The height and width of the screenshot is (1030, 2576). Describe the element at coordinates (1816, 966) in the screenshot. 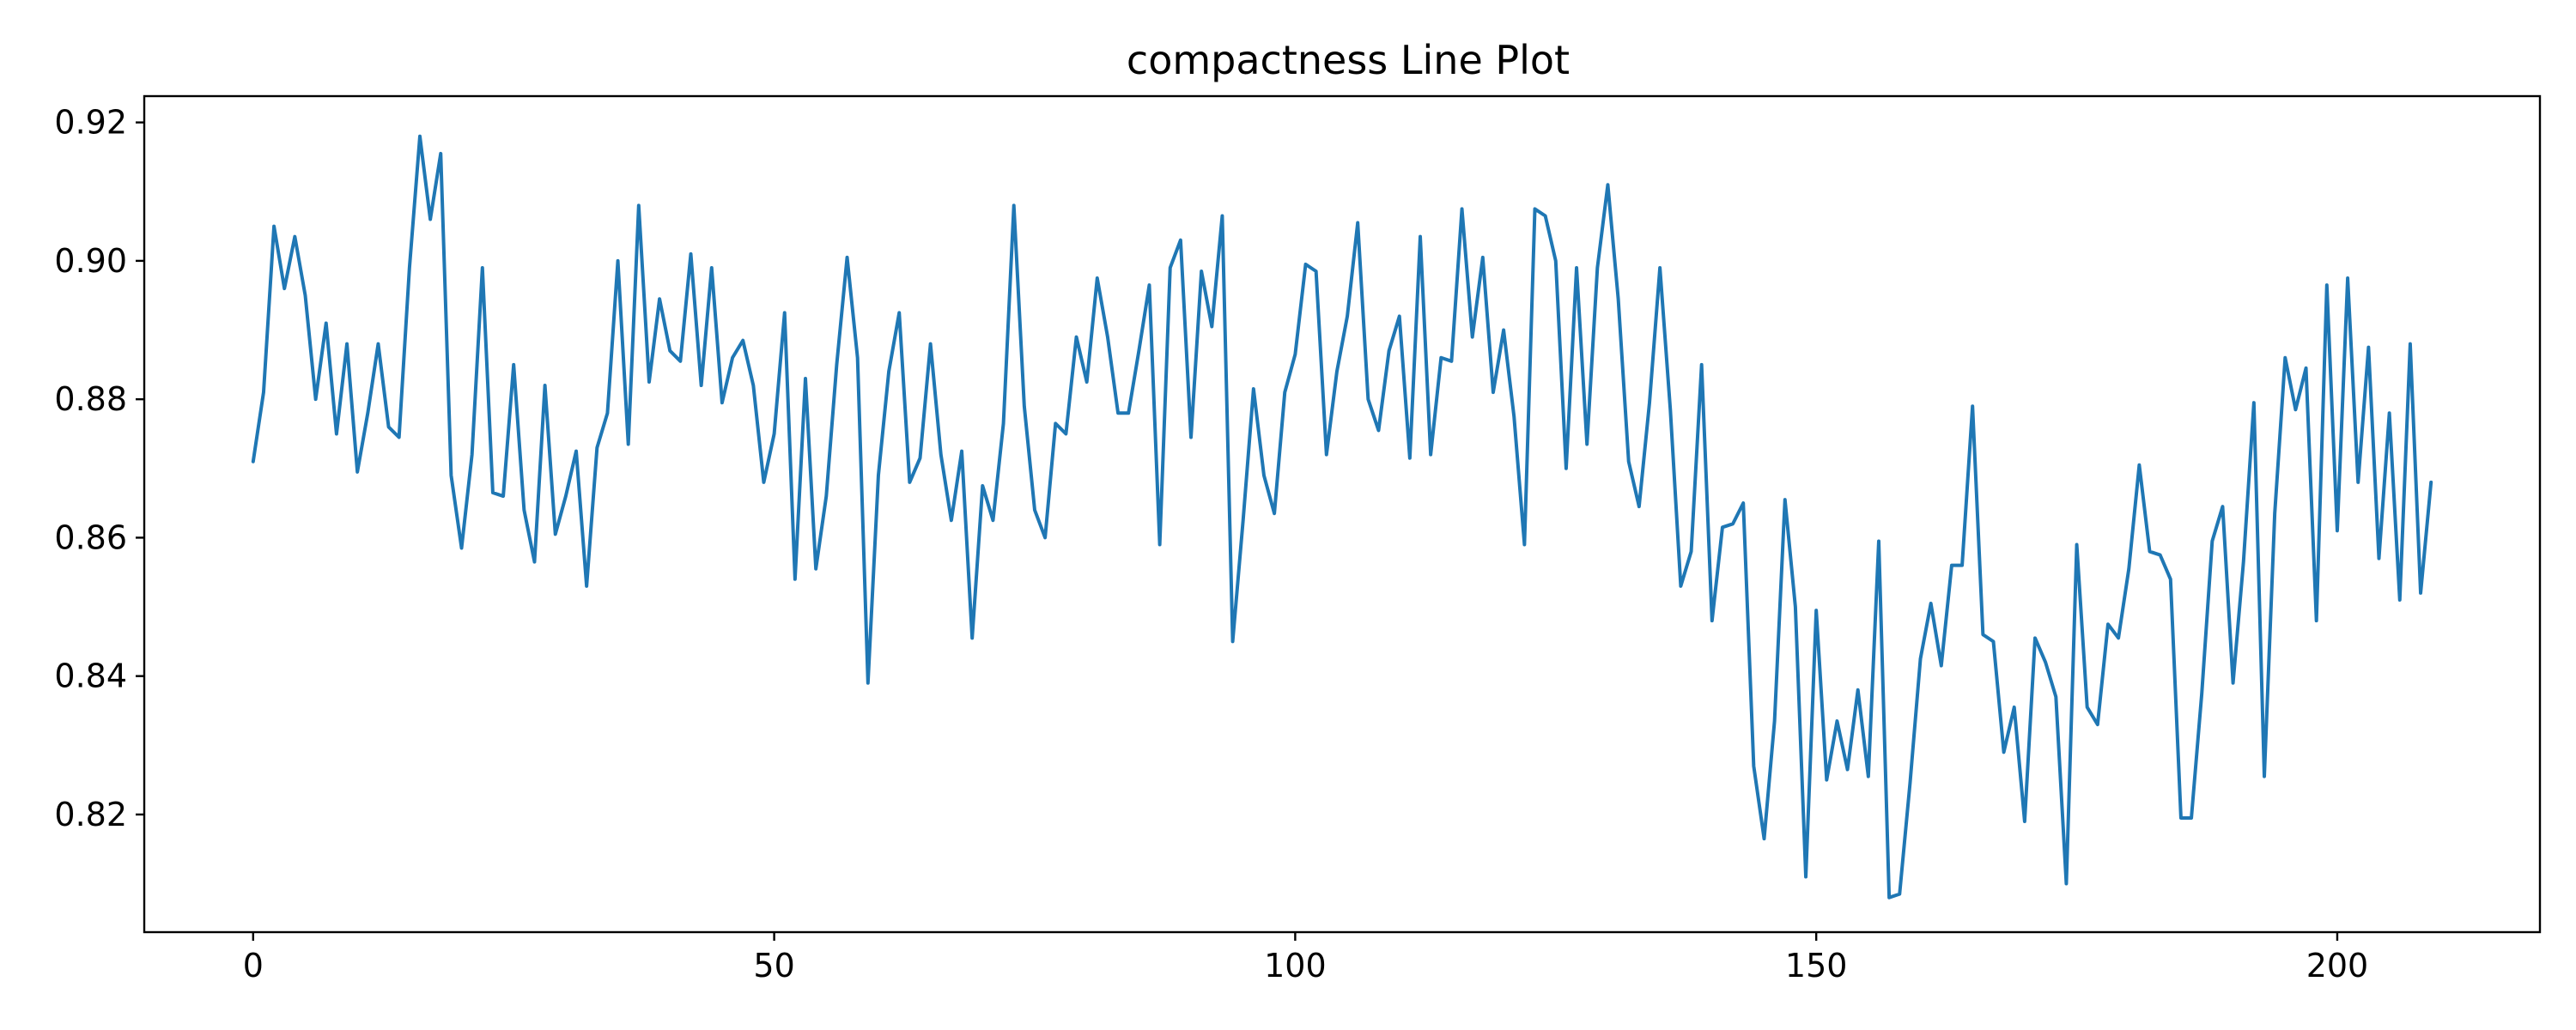

I see `x-tick-label: 150` at that location.